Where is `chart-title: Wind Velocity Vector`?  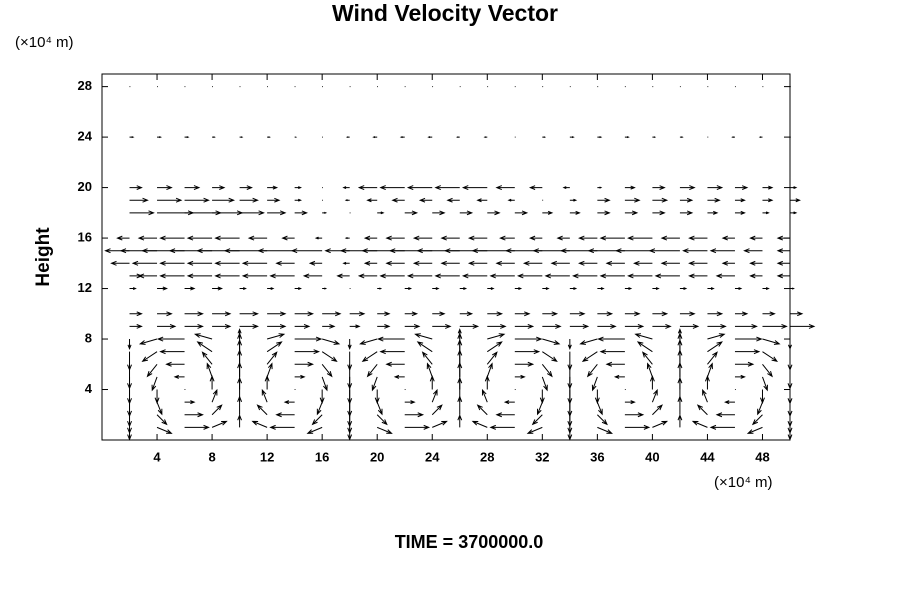 chart-title: Wind Velocity Vector is located at coordinates (445, 13).